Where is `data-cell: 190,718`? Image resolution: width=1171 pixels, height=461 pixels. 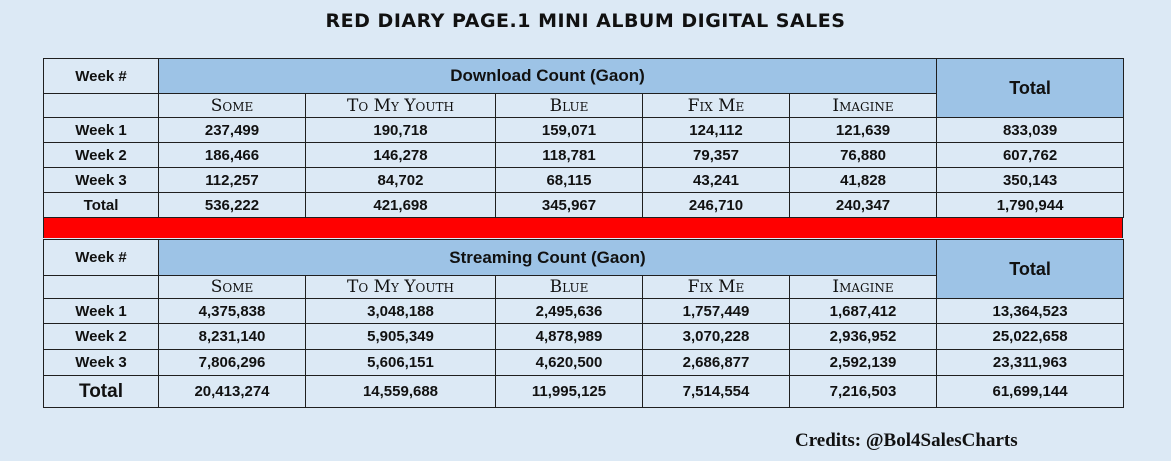 data-cell: 190,718 is located at coordinates (400, 130).